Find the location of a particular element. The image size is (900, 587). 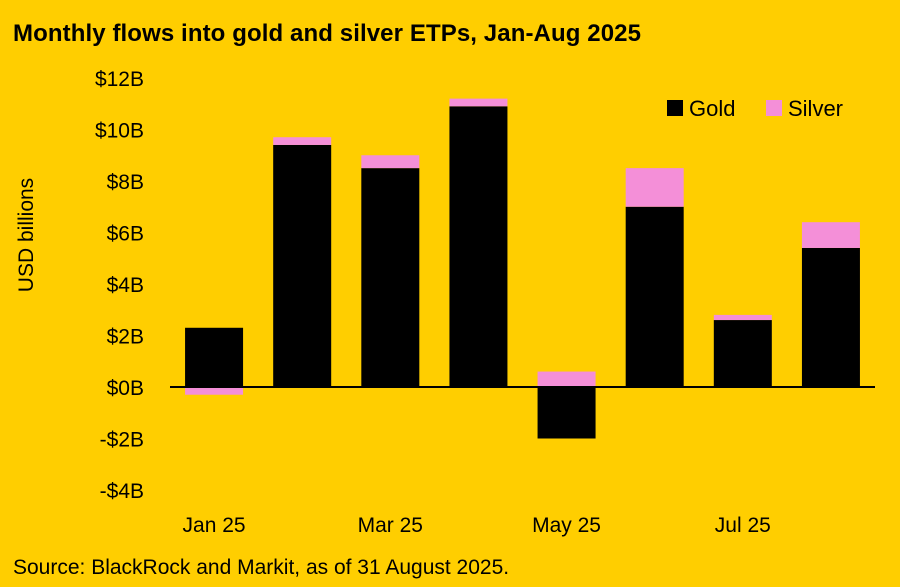

x-tick-label: Jul 25 is located at coordinates (743, 525).